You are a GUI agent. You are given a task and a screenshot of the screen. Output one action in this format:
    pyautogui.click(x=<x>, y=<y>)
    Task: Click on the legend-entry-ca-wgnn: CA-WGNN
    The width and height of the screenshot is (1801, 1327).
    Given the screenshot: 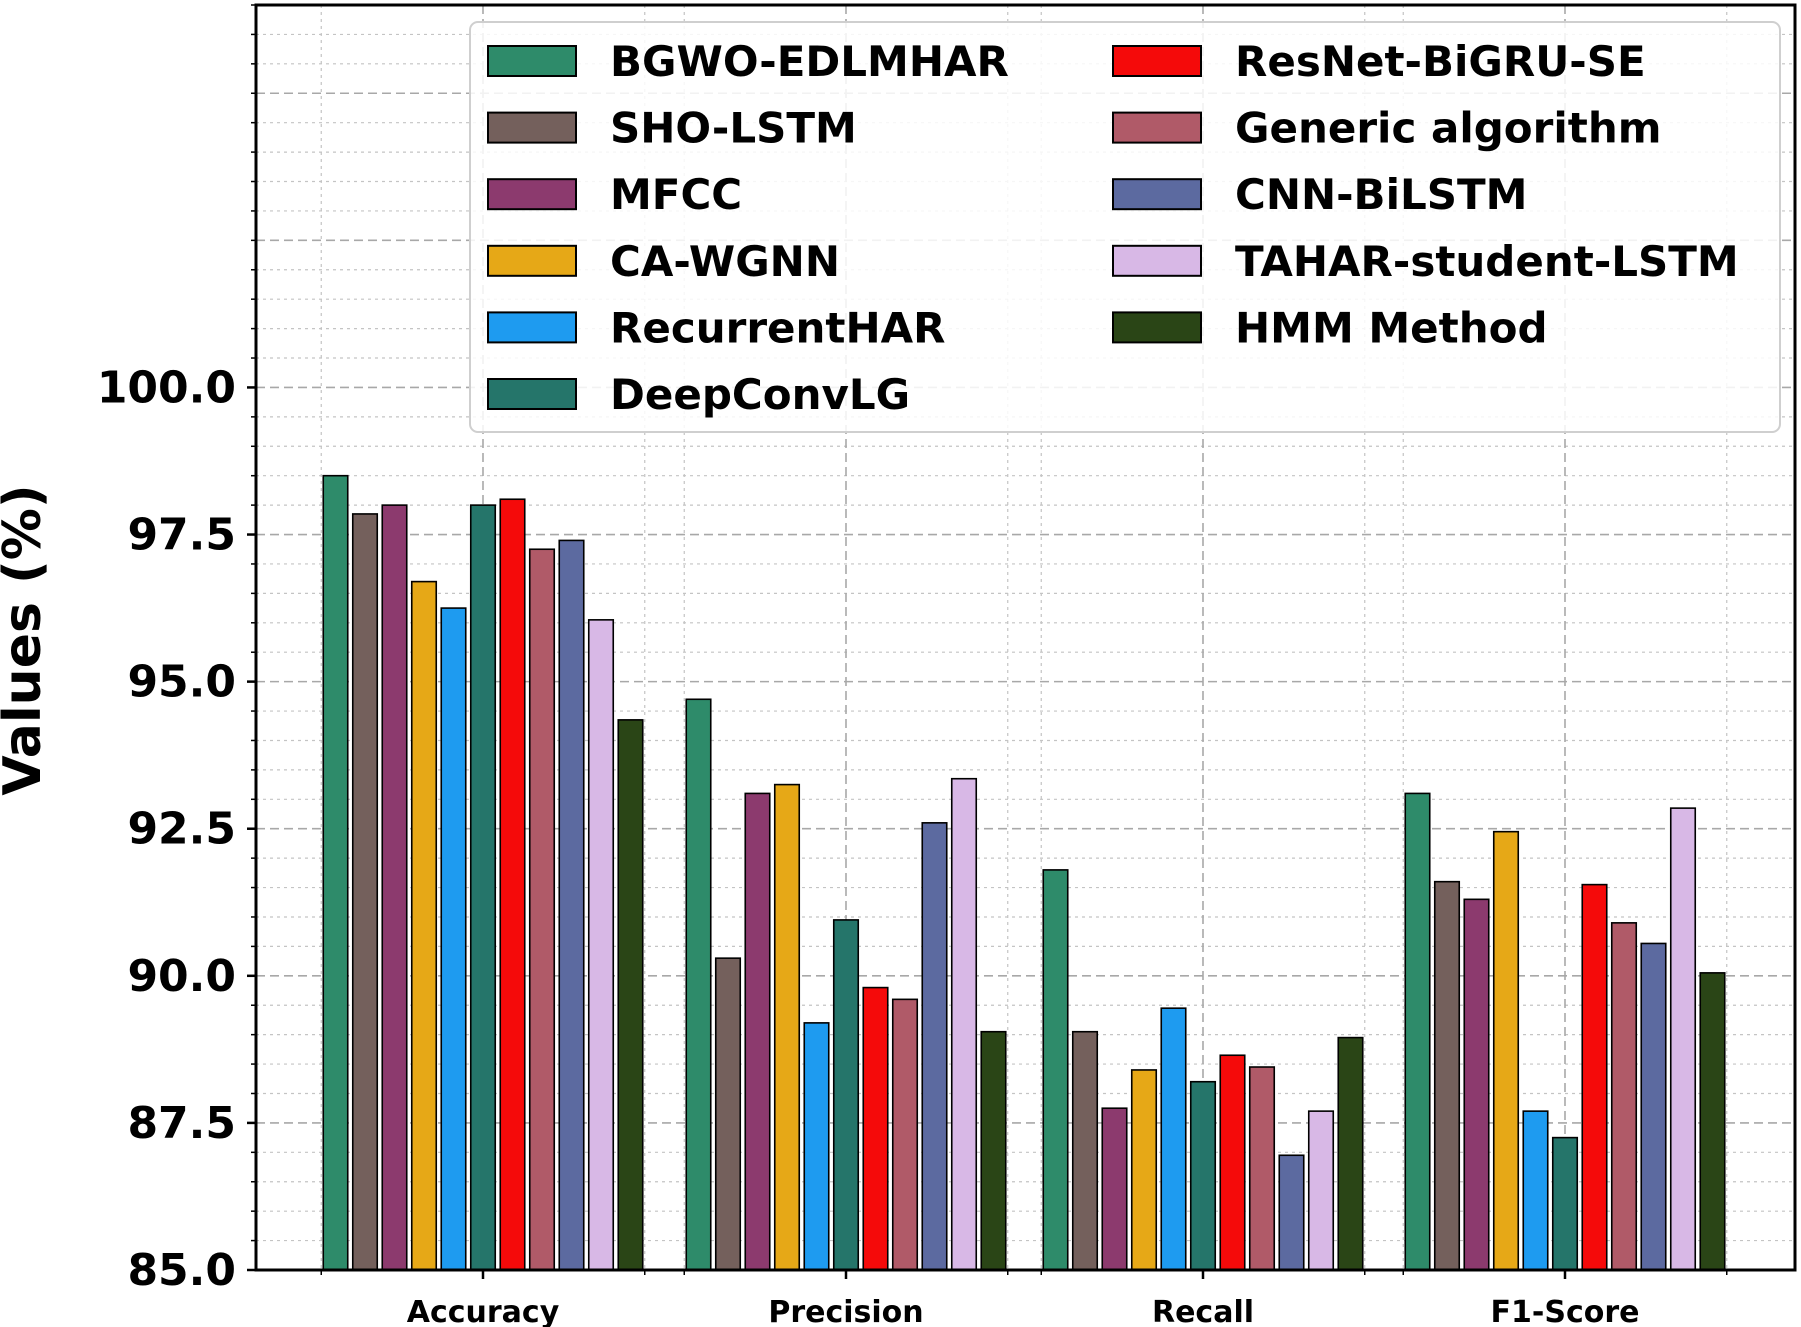 What is the action you would take?
    pyautogui.click(x=663, y=261)
    